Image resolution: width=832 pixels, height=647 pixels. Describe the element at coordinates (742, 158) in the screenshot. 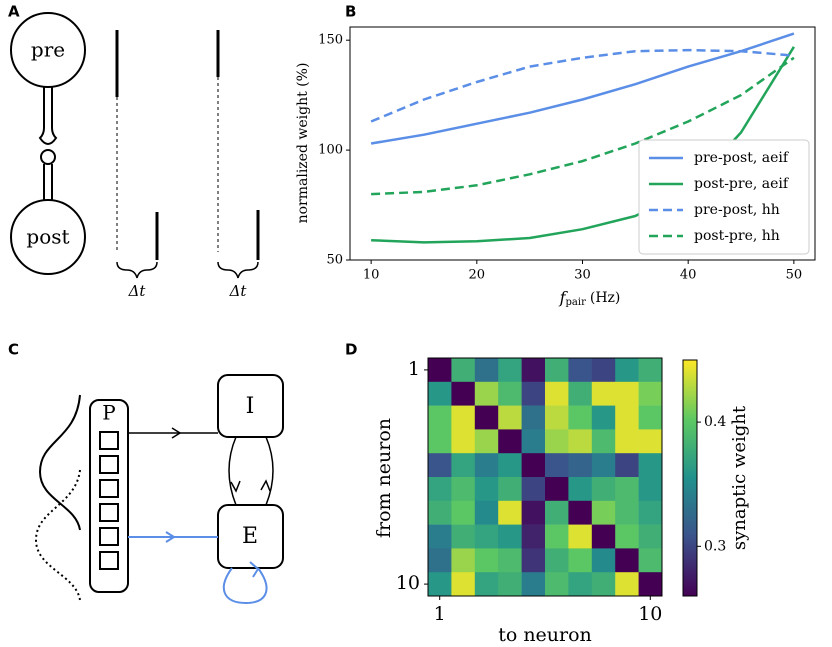

I see `legend-label: pre-post, aeif` at that location.